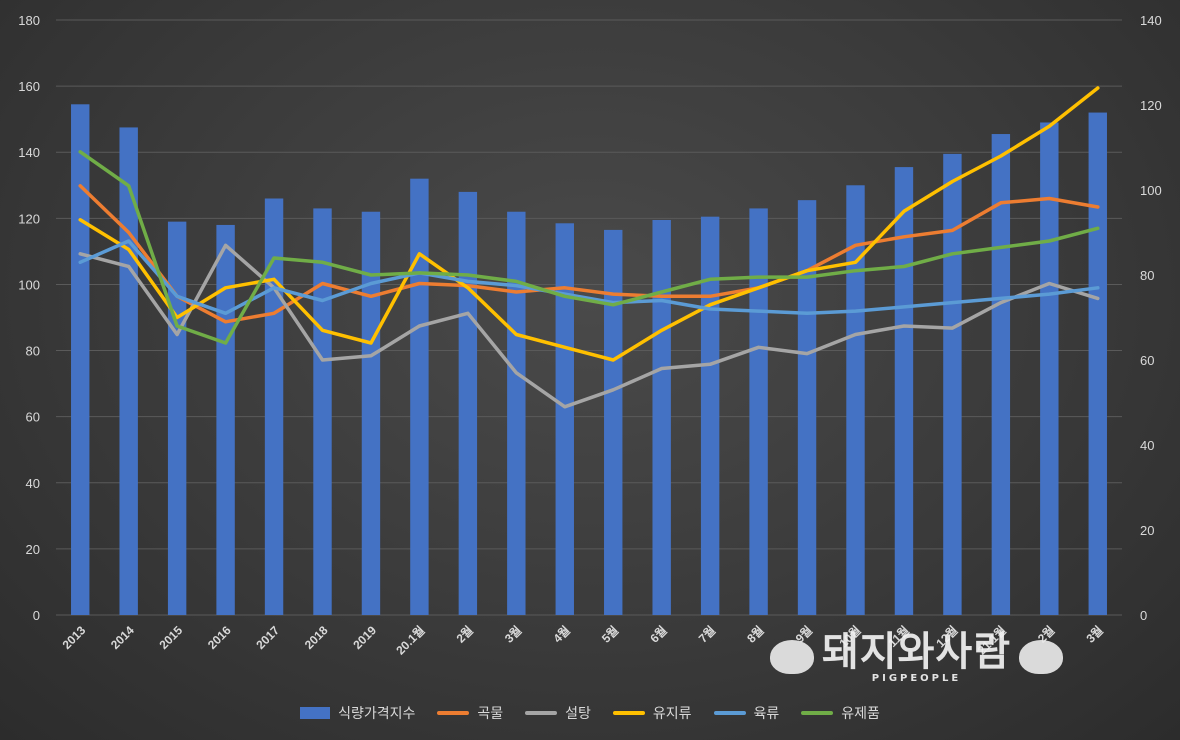  Describe the element at coordinates (1151, 105) in the screenshot. I see `right-y-tick-label: 120` at that location.